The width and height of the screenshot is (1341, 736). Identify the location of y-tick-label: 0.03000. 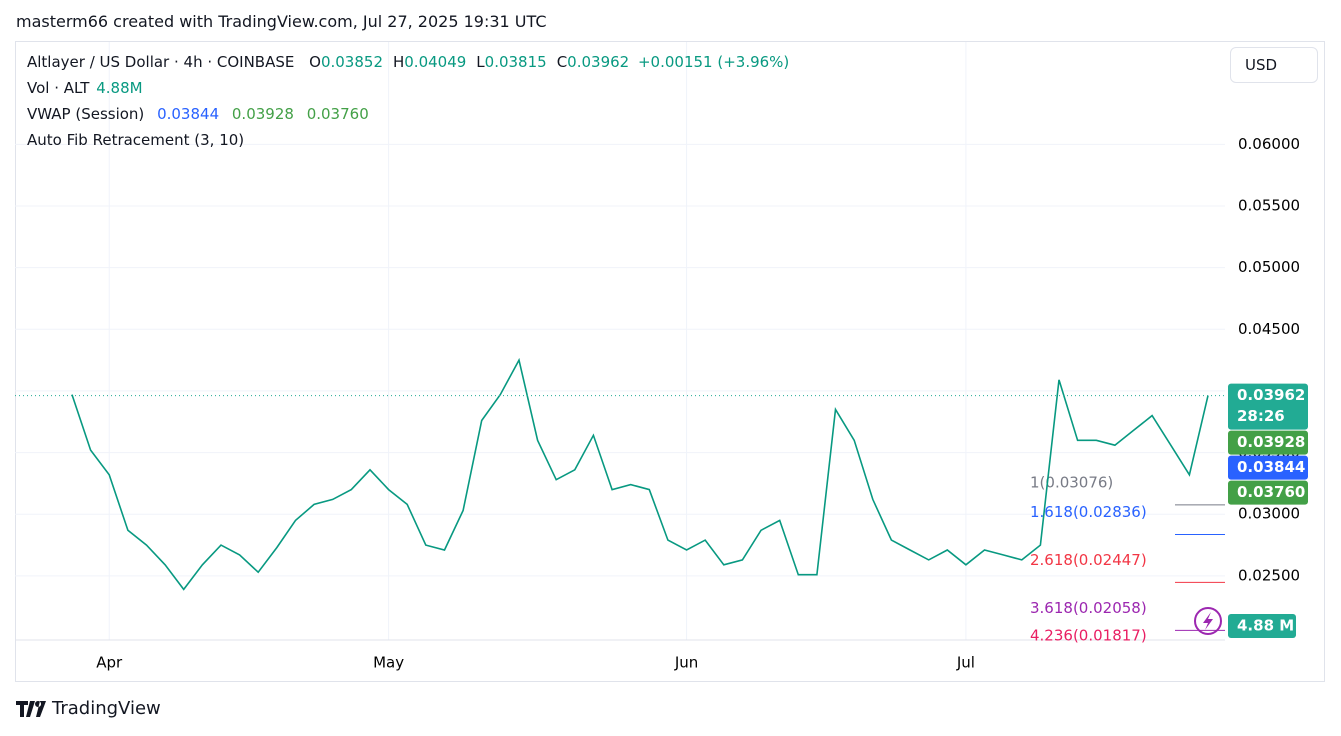
(1269, 514).